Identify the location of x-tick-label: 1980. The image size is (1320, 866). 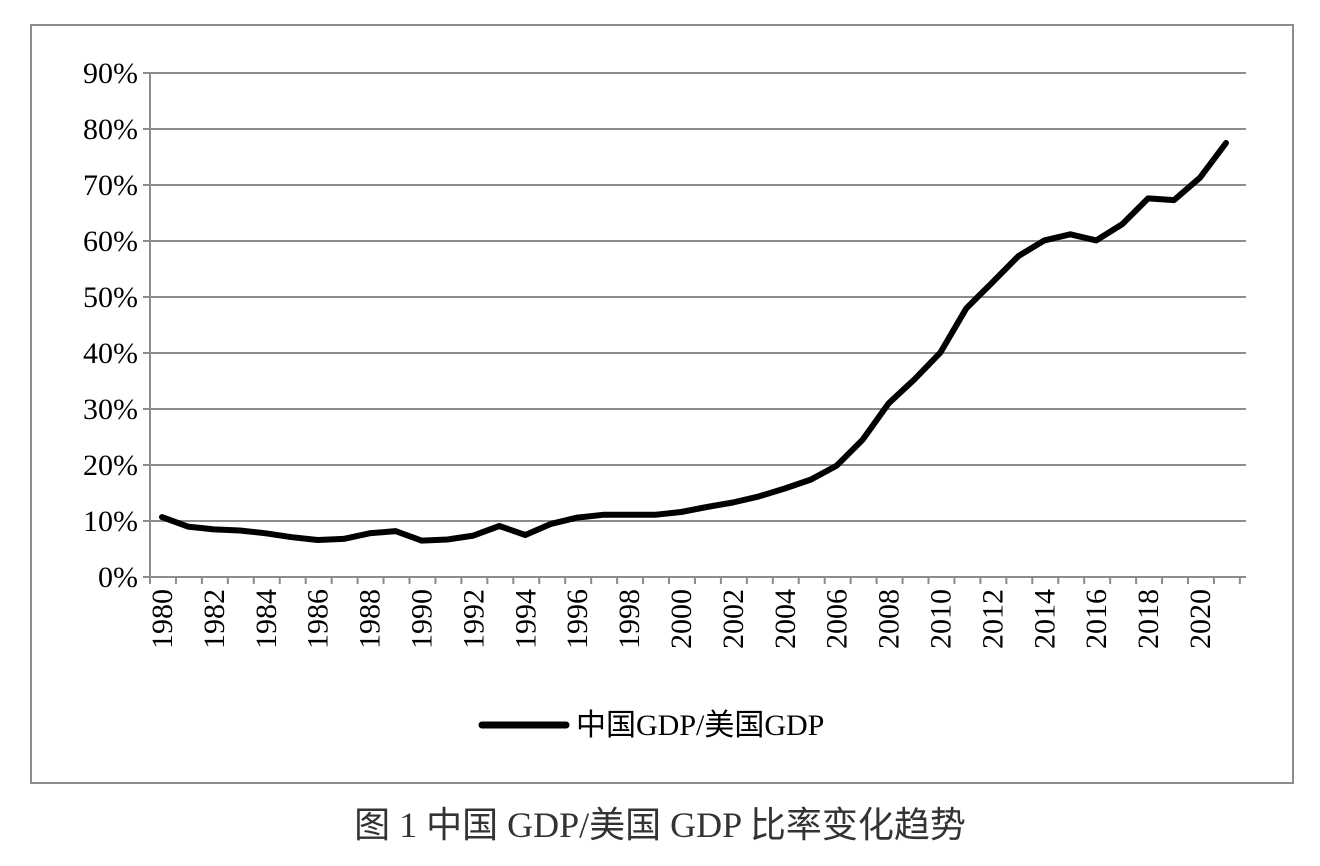
(162, 619).